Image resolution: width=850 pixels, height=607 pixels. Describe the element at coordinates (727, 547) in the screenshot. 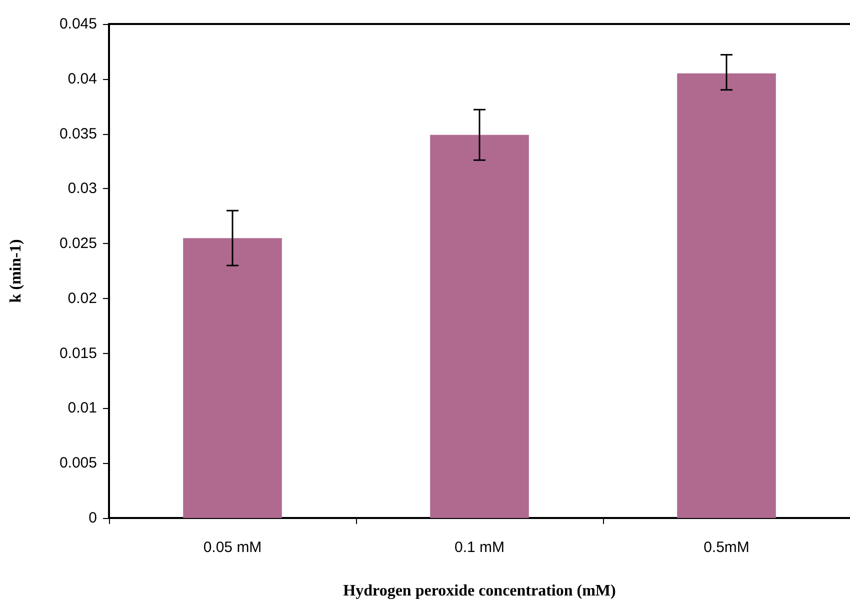

I see `x-tick-label: 0.5mM` at that location.